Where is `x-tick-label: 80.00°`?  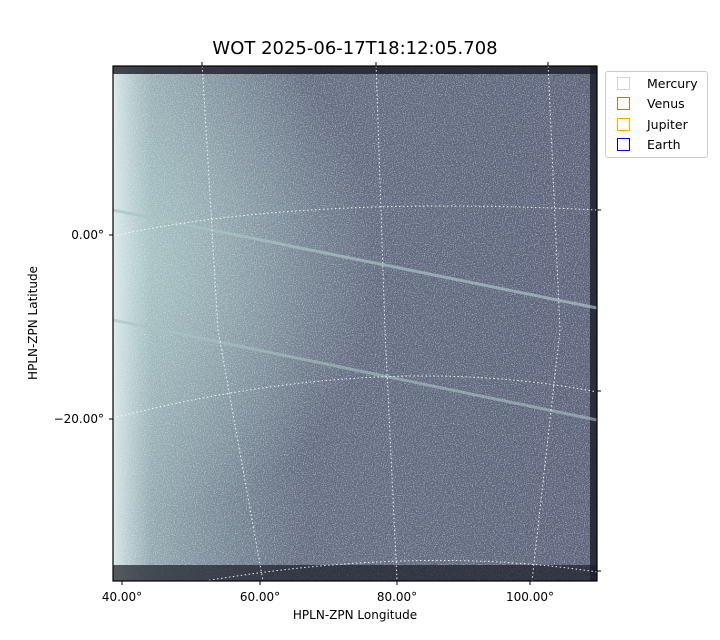 x-tick-label: 80.00° is located at coordinates (397, 597).